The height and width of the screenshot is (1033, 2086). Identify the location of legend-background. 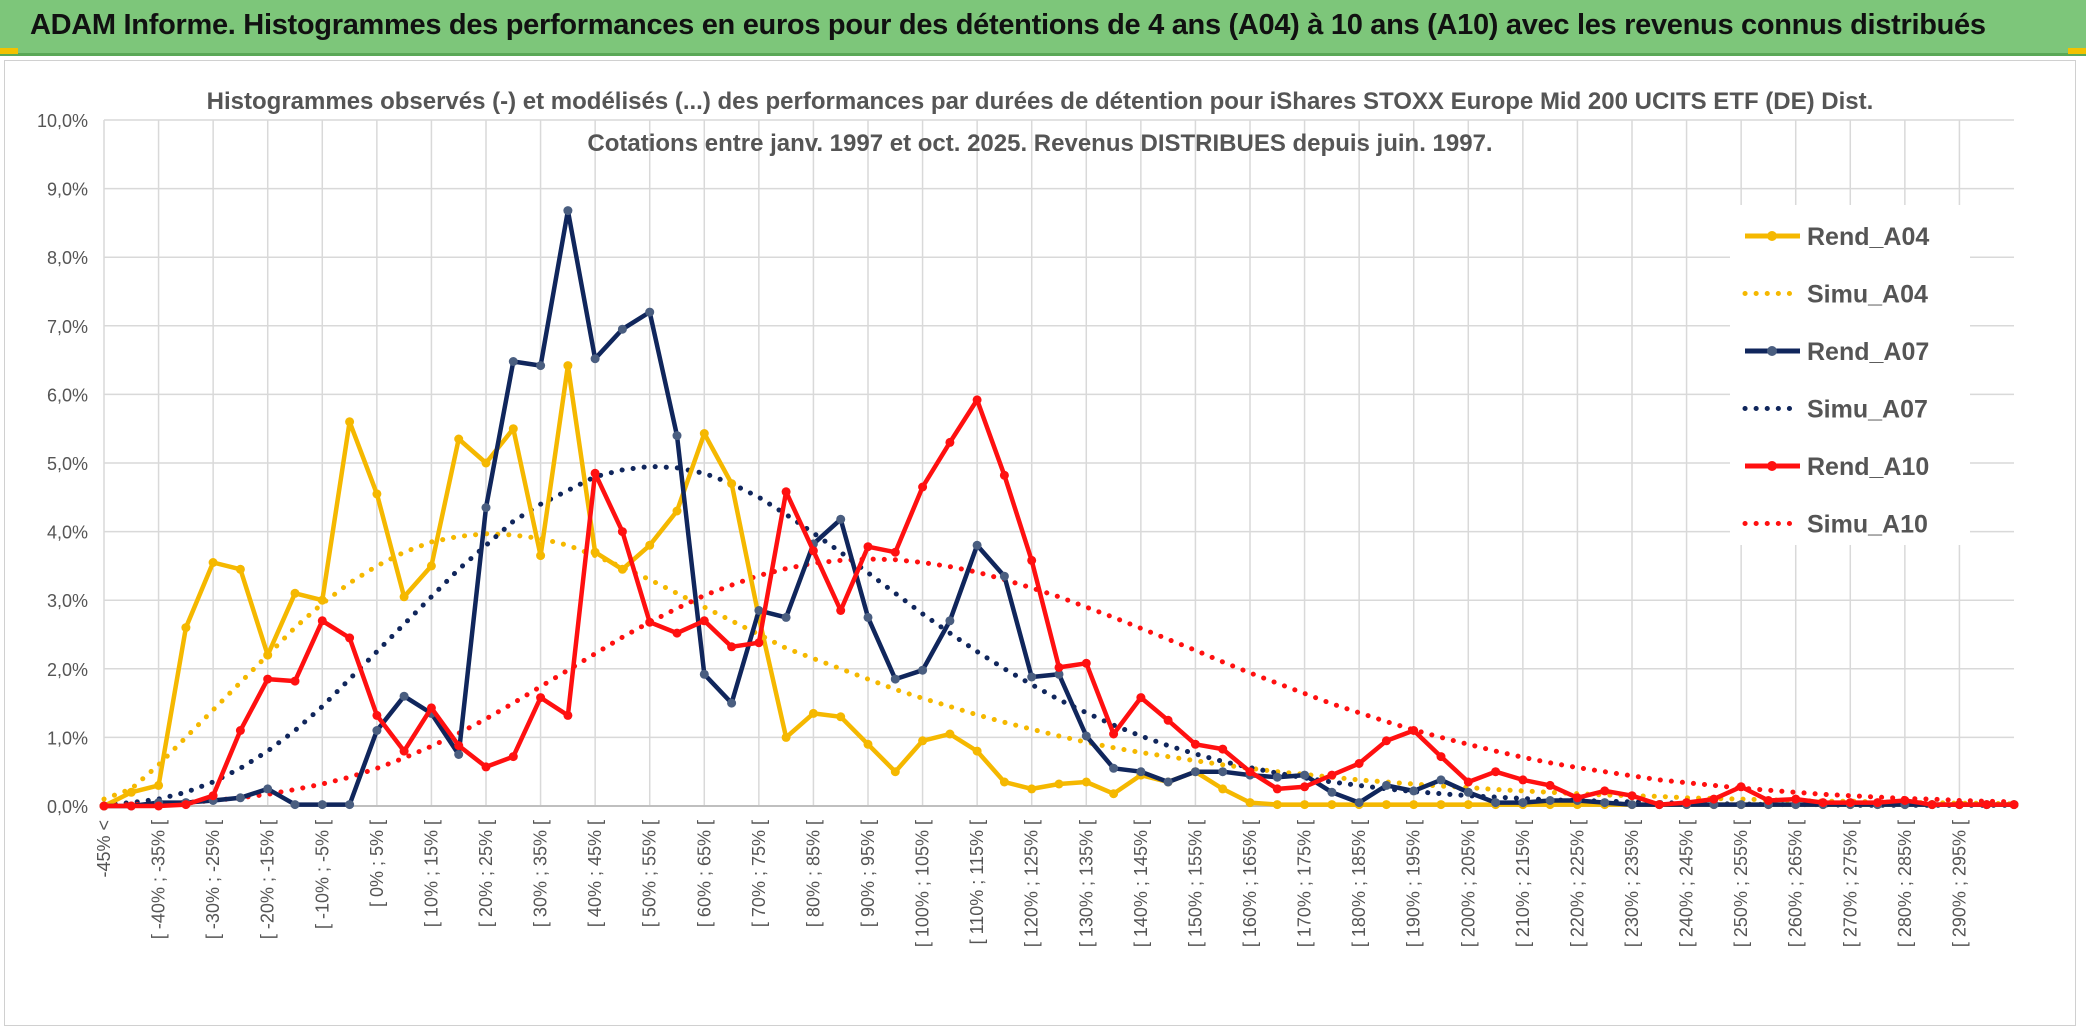
(1850, 375).